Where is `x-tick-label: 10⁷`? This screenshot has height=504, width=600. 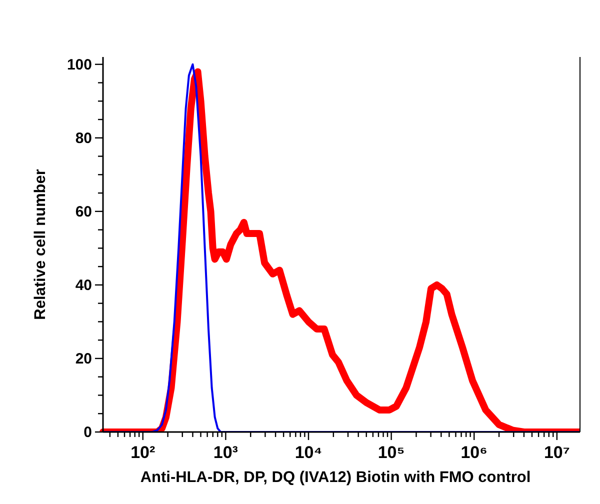 x-tick-label: 10⁷ is located at coordinates (557, 452).